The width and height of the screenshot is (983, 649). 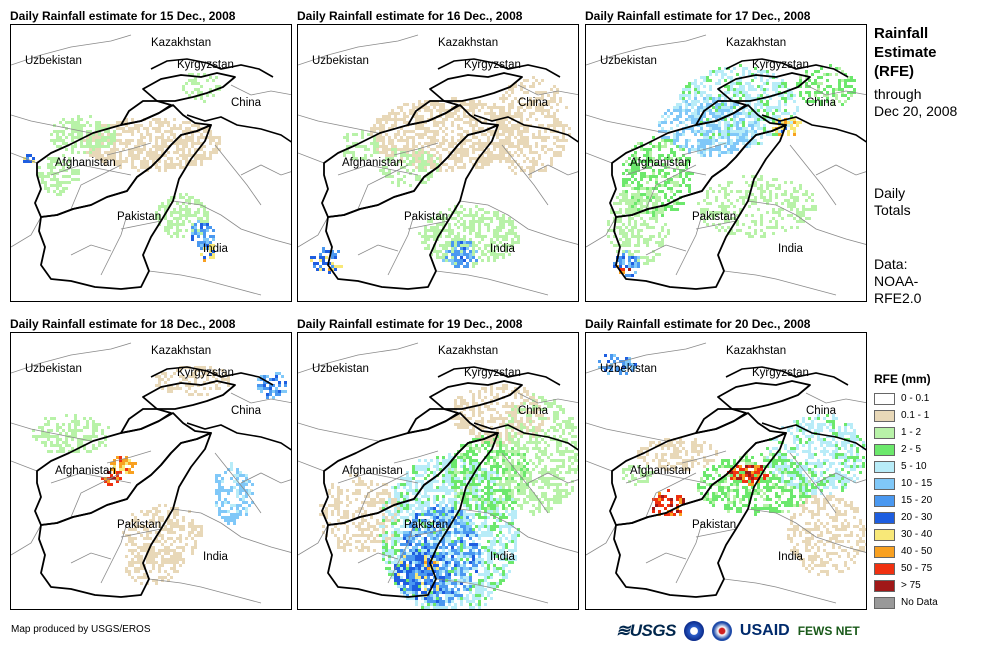 I want to click on side-through-line: Dec 20, 2008, so click(x=916, y=111).